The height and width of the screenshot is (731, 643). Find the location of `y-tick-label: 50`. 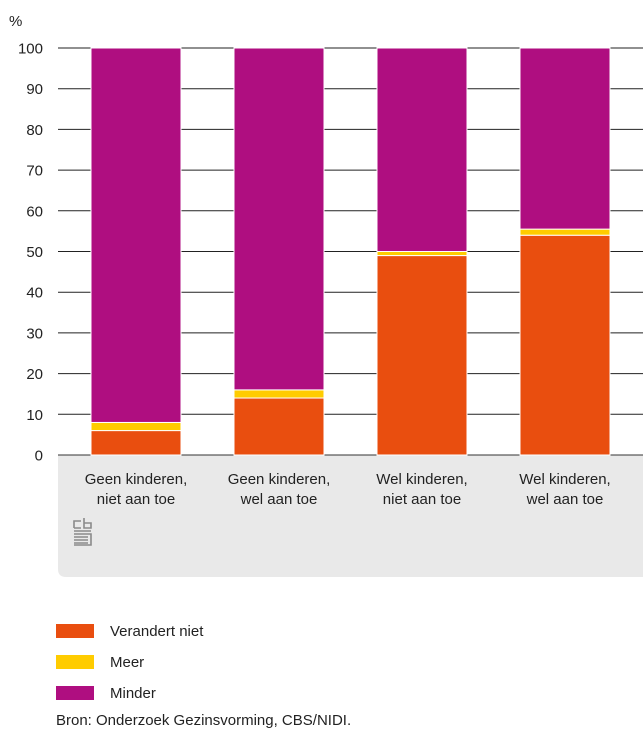

y-tick-label: 50 is located at coordinates (34, 252).